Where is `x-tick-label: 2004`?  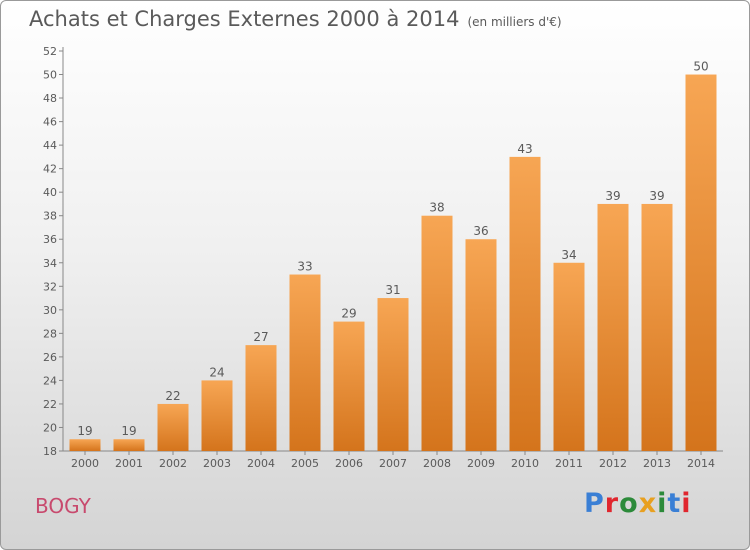
x-tick-label: 2004 is located at coordinates (261, 463).